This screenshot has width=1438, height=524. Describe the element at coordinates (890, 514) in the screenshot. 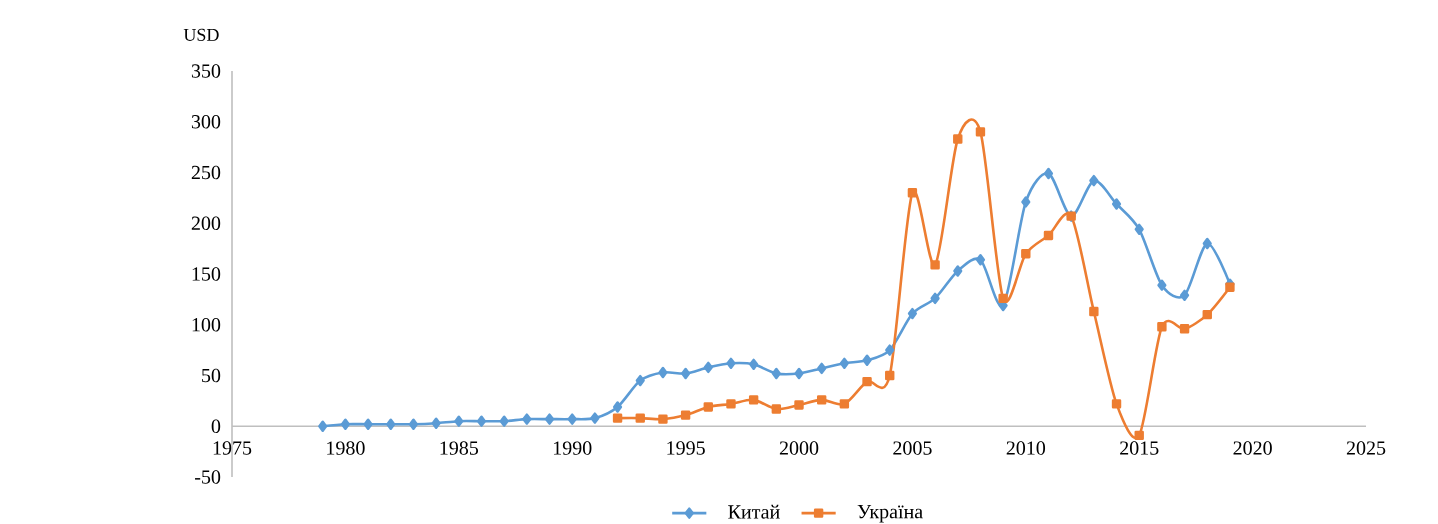

I see `legend-label: Україна` at that location.